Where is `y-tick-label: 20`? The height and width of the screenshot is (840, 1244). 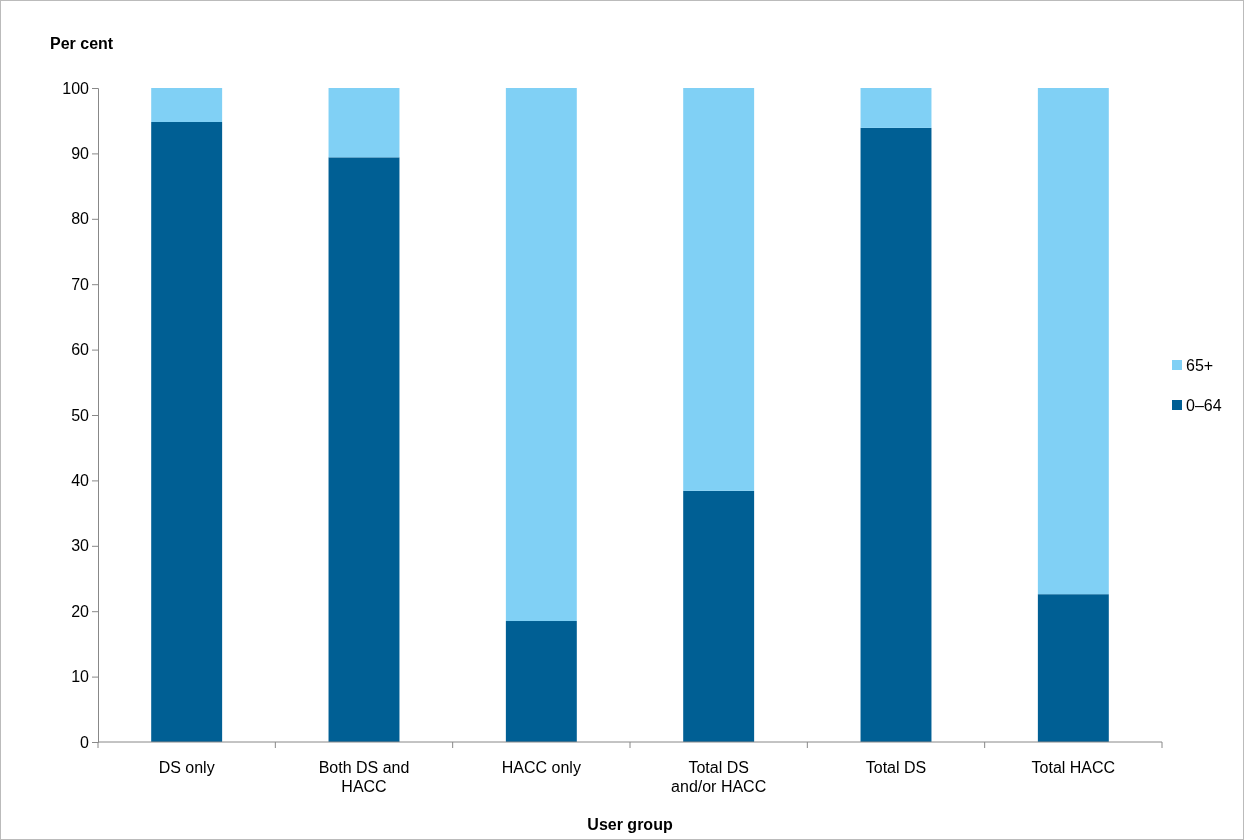
y-tick-label: 20 is located at coordinates (80, 611).